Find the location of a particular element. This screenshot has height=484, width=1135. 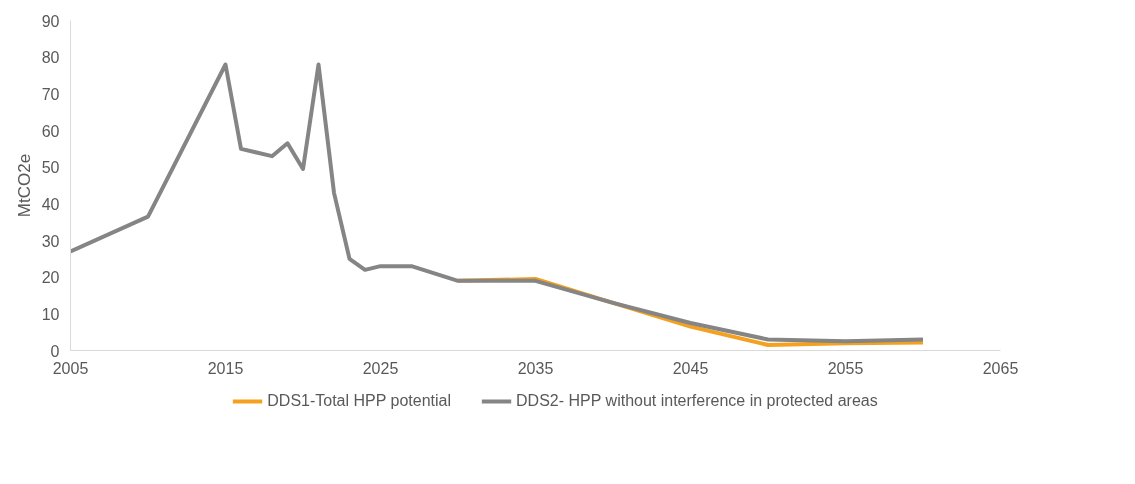

y-tick-label: 30 is located at coordinates (50, 241).